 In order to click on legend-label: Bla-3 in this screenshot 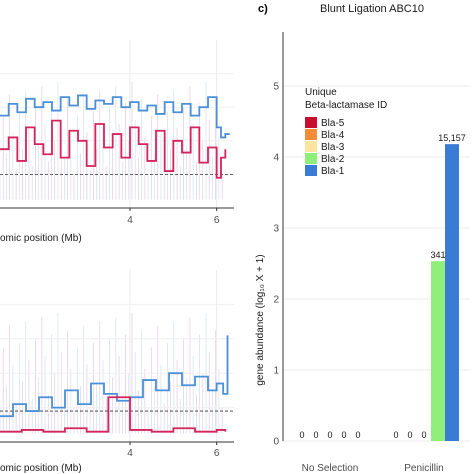, I will do `click(333, 147)`.